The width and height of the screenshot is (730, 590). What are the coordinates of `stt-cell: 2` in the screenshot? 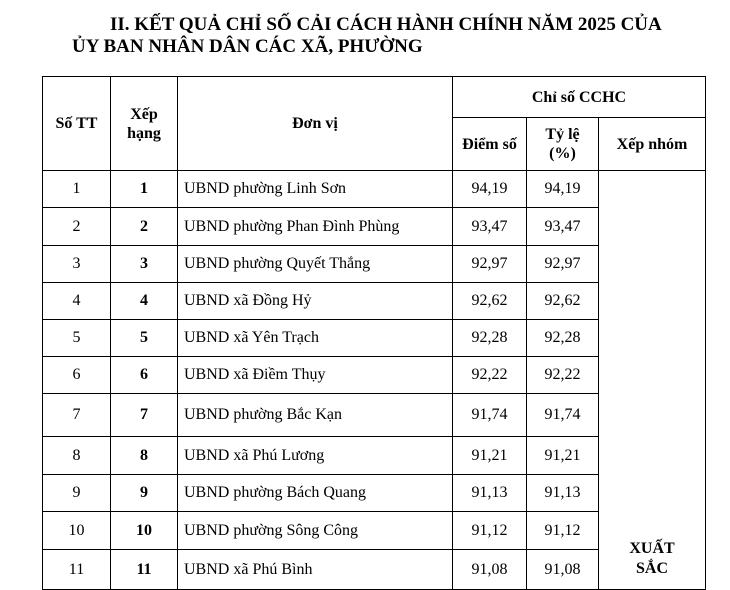 It's located at (76, 226).